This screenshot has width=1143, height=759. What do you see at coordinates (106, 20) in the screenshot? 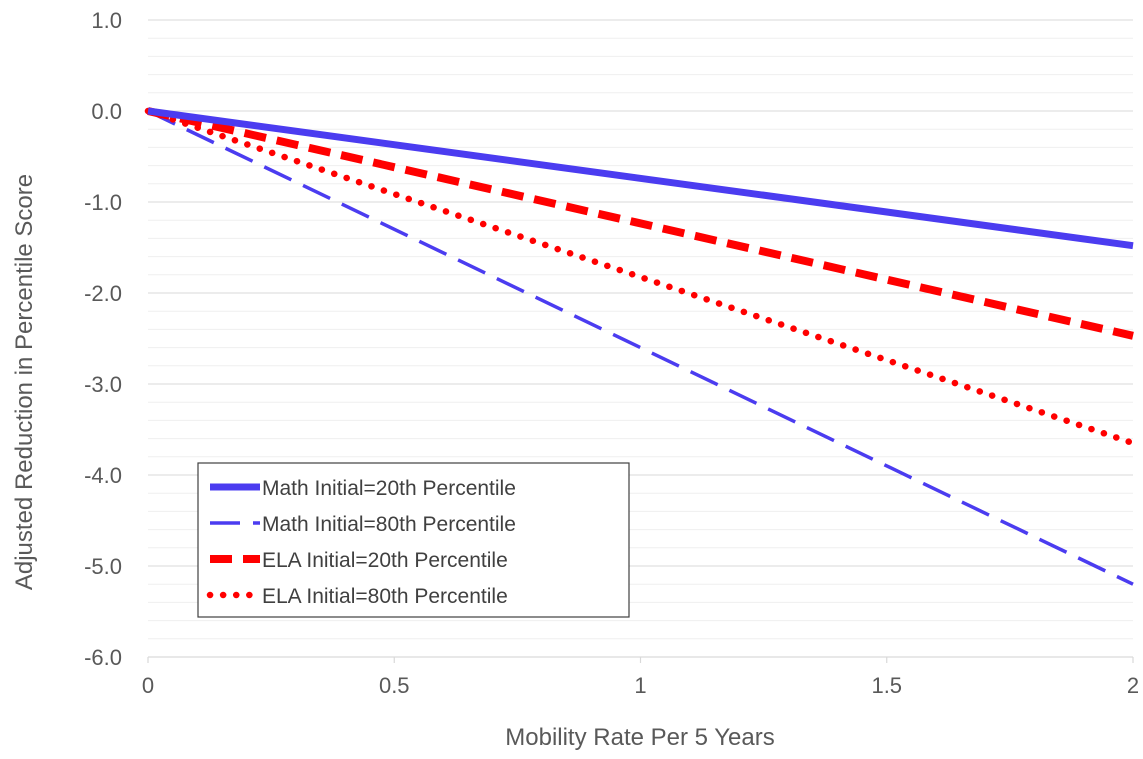
I see `y-tick-label: 1.0` at bounding box center [106, 20].